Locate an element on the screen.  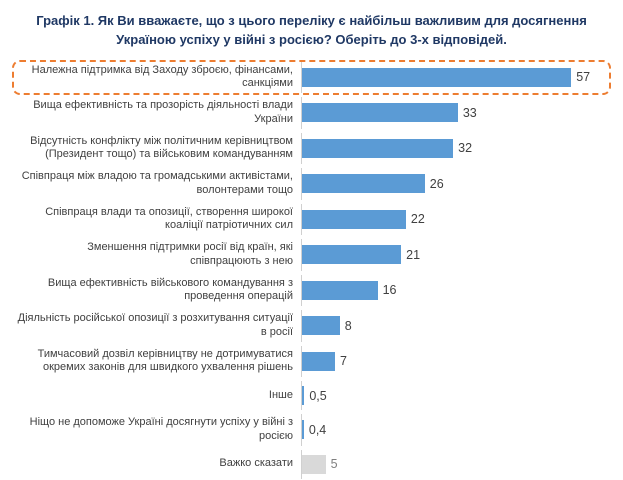
bar-track: 33 is located at coordinates (455, 113).